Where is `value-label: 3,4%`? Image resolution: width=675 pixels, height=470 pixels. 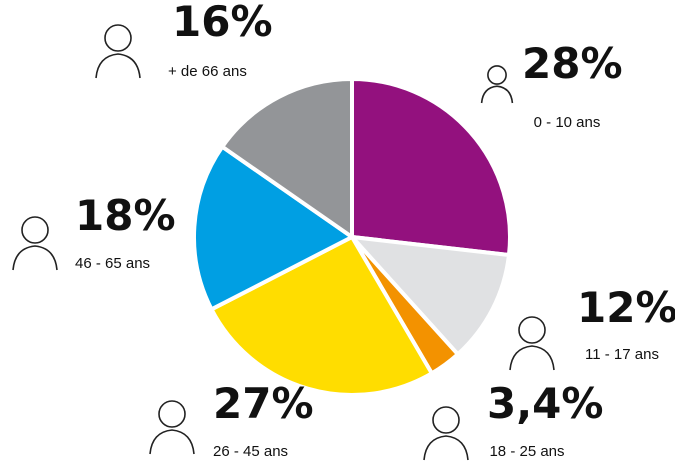
value-label: 3,4% is located at coordinates (545, 403).